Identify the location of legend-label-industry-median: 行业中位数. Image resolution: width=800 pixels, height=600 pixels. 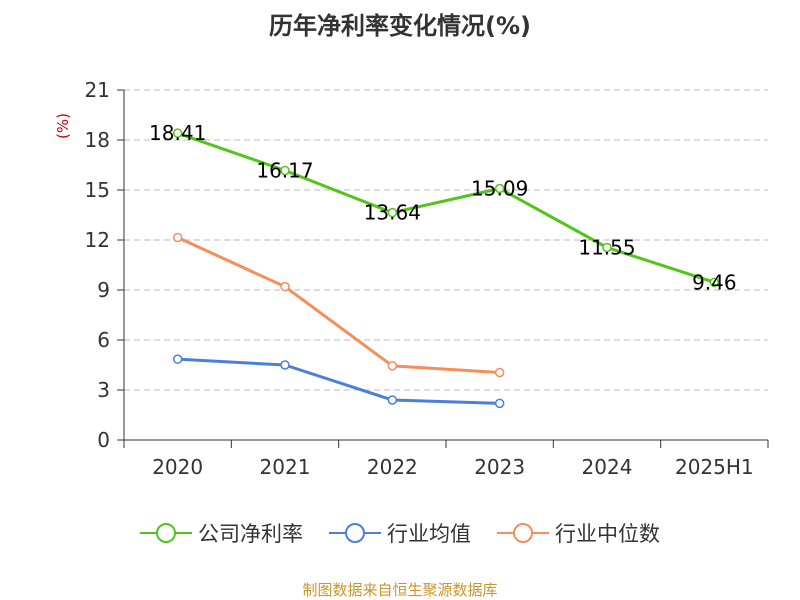
(607, 534).